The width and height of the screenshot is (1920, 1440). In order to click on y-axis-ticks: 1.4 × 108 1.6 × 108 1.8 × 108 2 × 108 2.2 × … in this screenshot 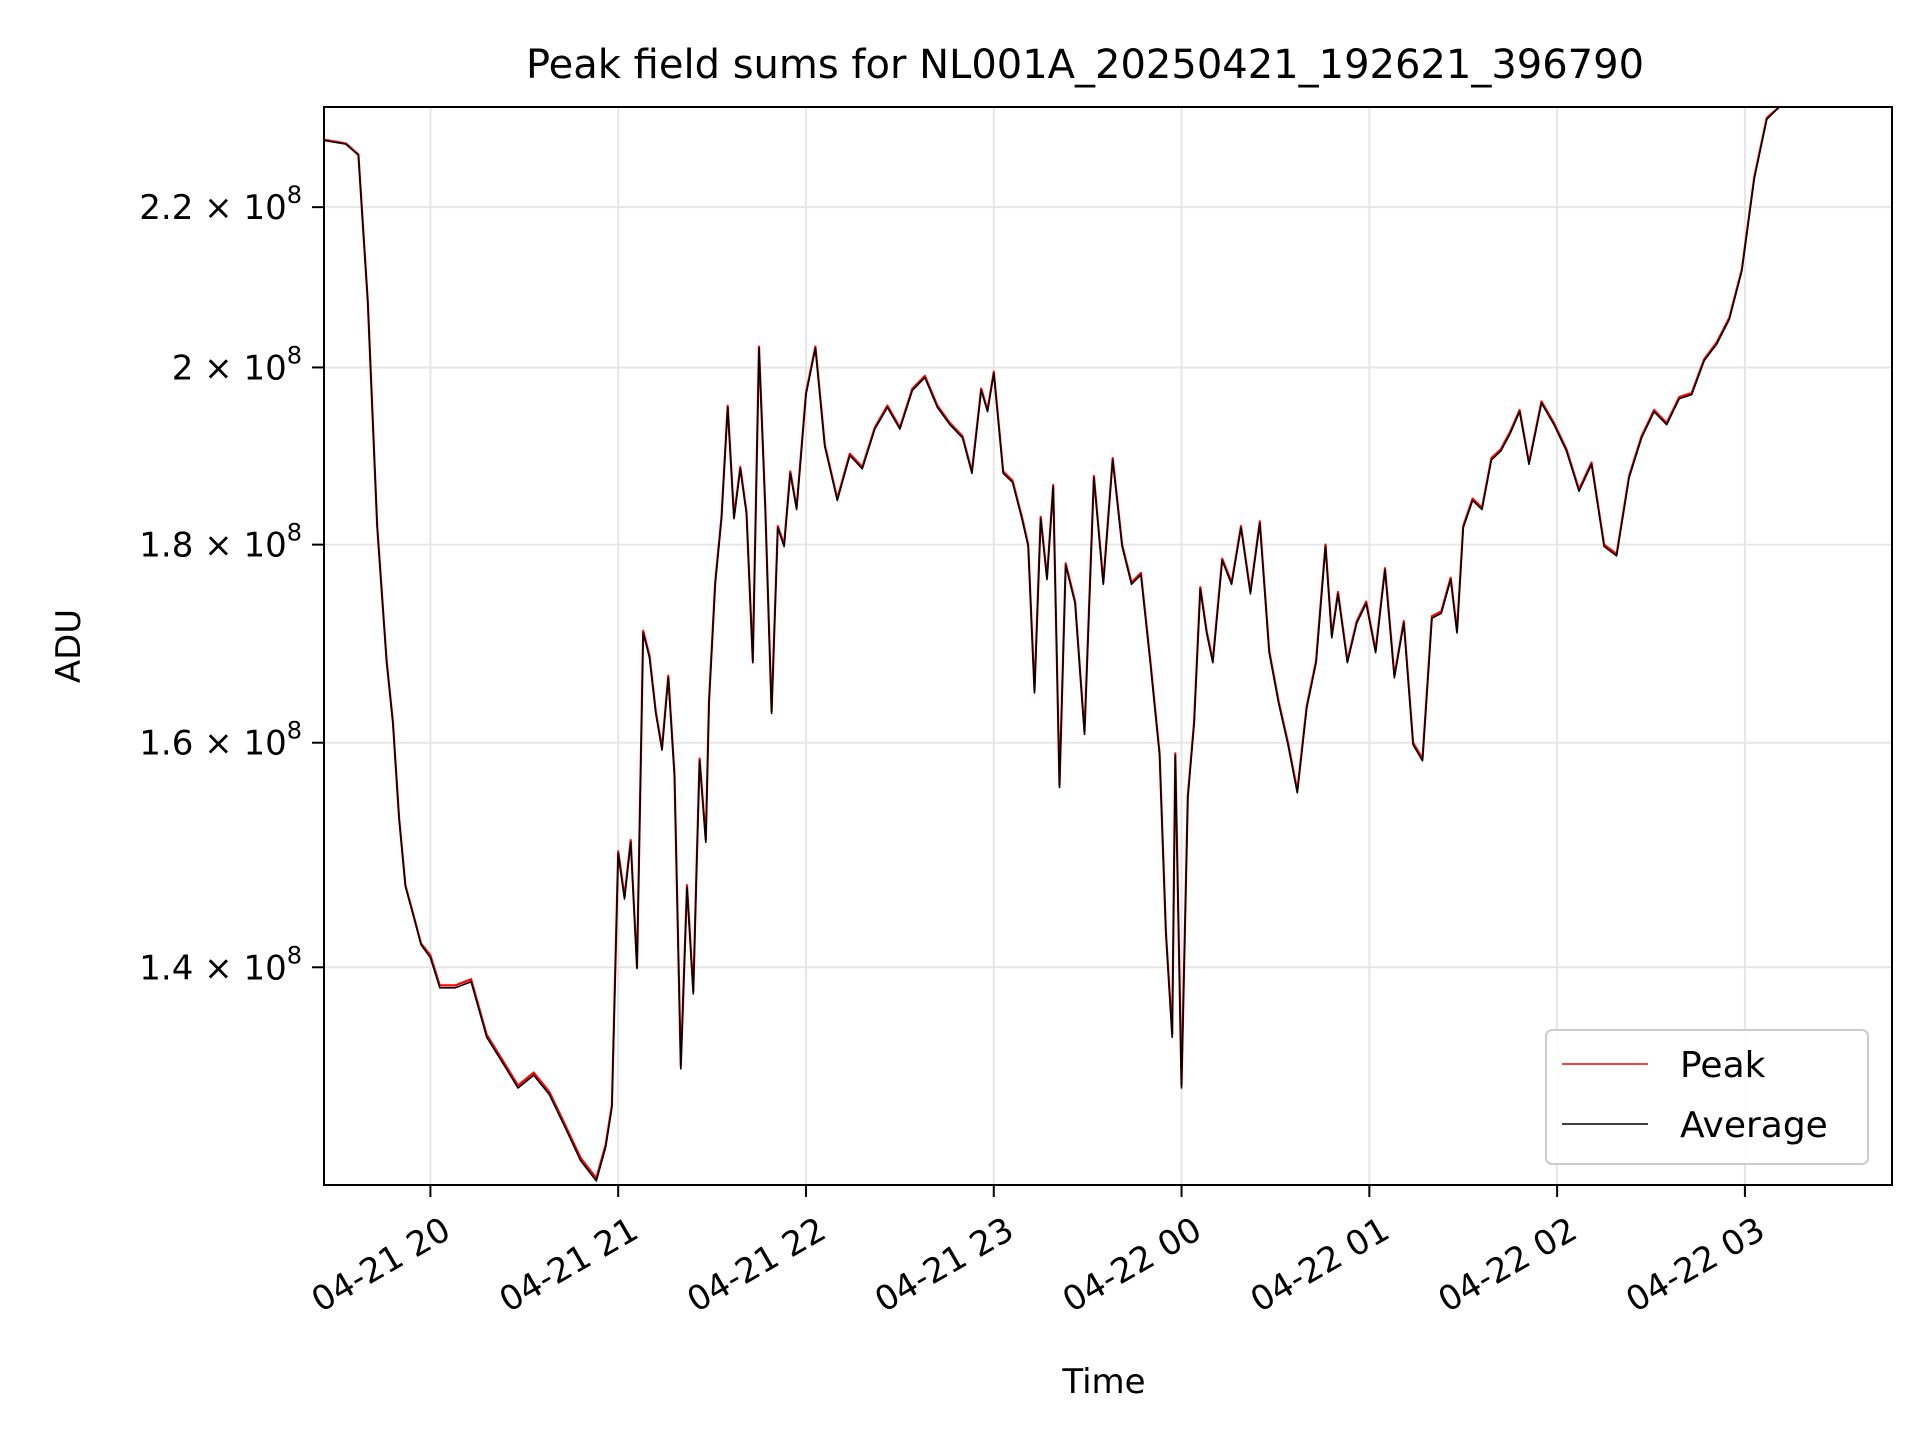, I will do `click(231, 584)`.